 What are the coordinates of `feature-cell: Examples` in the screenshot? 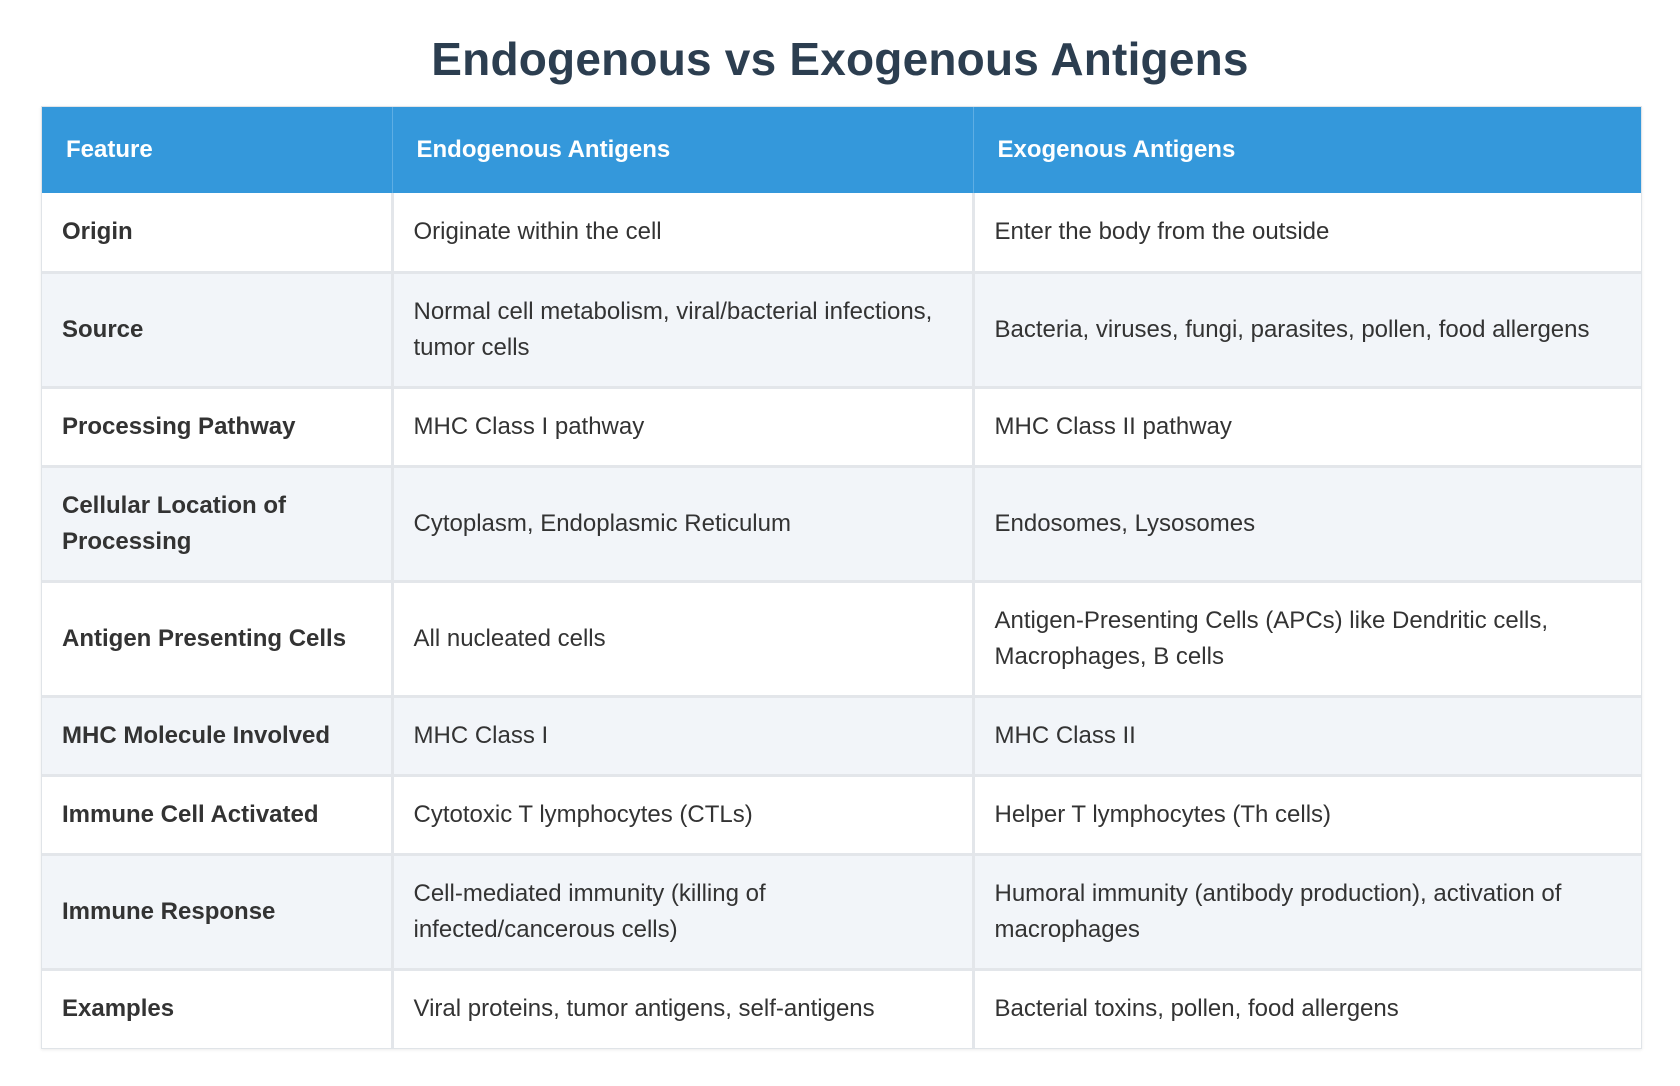 It's located at (218, 1008).